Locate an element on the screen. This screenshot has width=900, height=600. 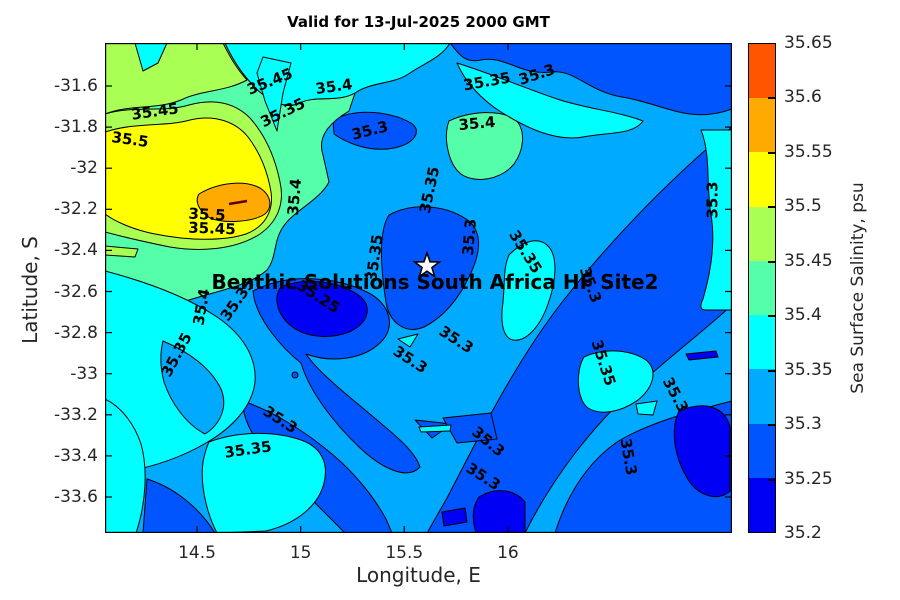
colorbar-tick-label: 35.55 is located at coordinates (808, 151).